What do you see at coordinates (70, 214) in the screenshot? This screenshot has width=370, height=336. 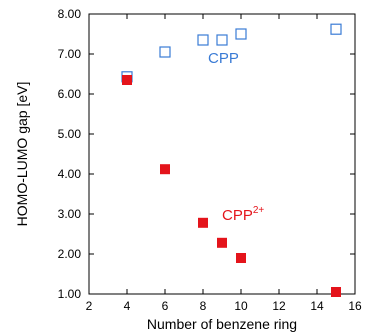 I see `y-tick-label: 3.00` at bounding box center [70, 214].